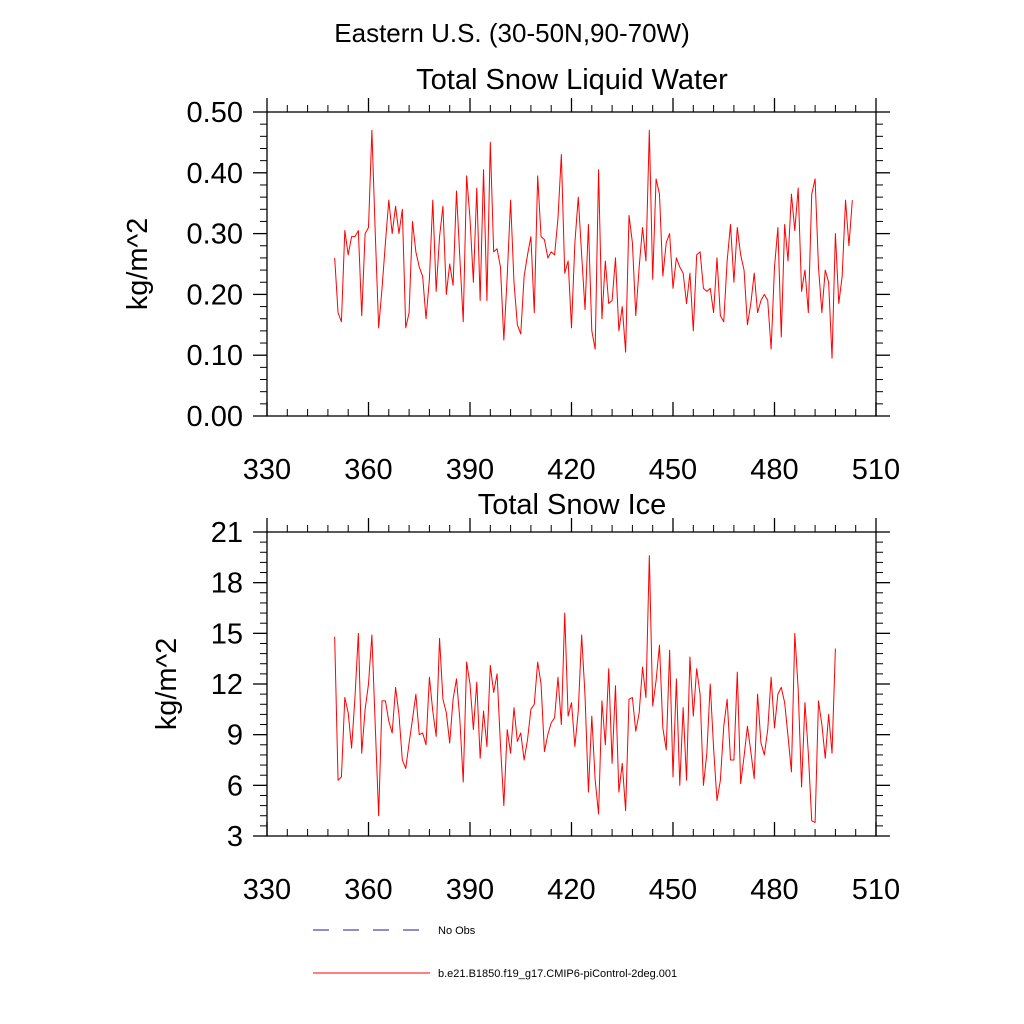 The width and height of the screenshot is (1024, 1024). What do you see at coordinates (227, 533) in the screenshot?
I see `y-tick-label: 21` at bounding box center [227, 533].